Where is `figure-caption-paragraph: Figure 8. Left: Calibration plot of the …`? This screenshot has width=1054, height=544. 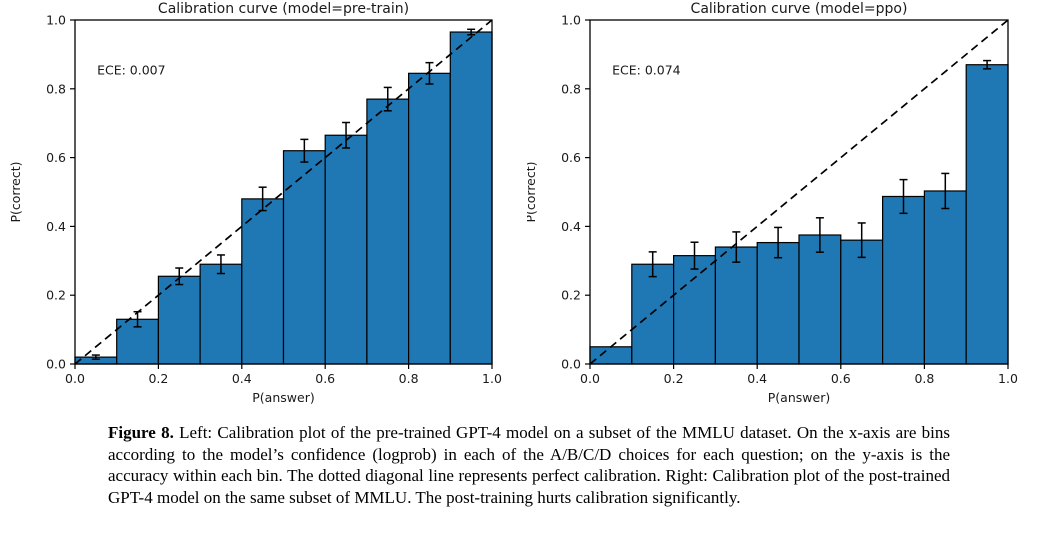 figure-caption-paragraph: Figure 8. Left: Calibration plot of the … is located at coordinates (529, 465).